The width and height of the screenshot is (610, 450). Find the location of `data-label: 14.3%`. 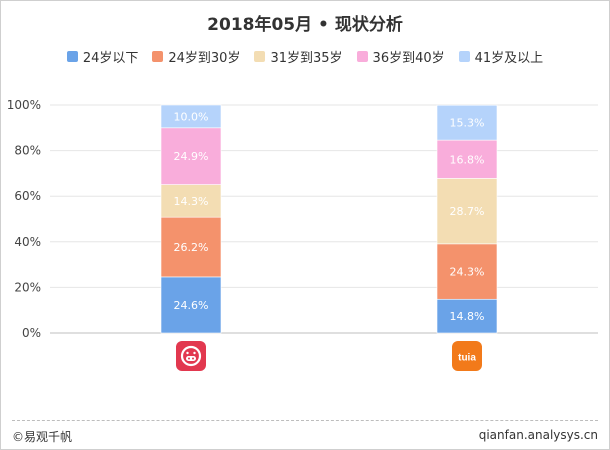

data-label: 14.3% is located at coordinates (191, 201).